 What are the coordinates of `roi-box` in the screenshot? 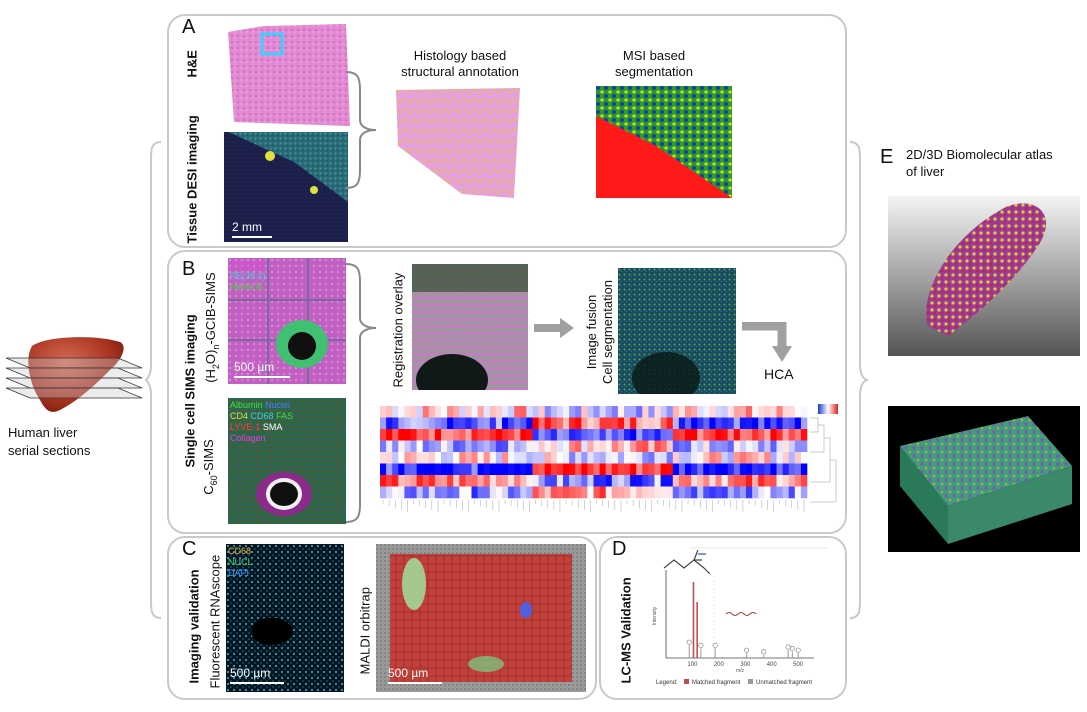 It's located at (272, 44).